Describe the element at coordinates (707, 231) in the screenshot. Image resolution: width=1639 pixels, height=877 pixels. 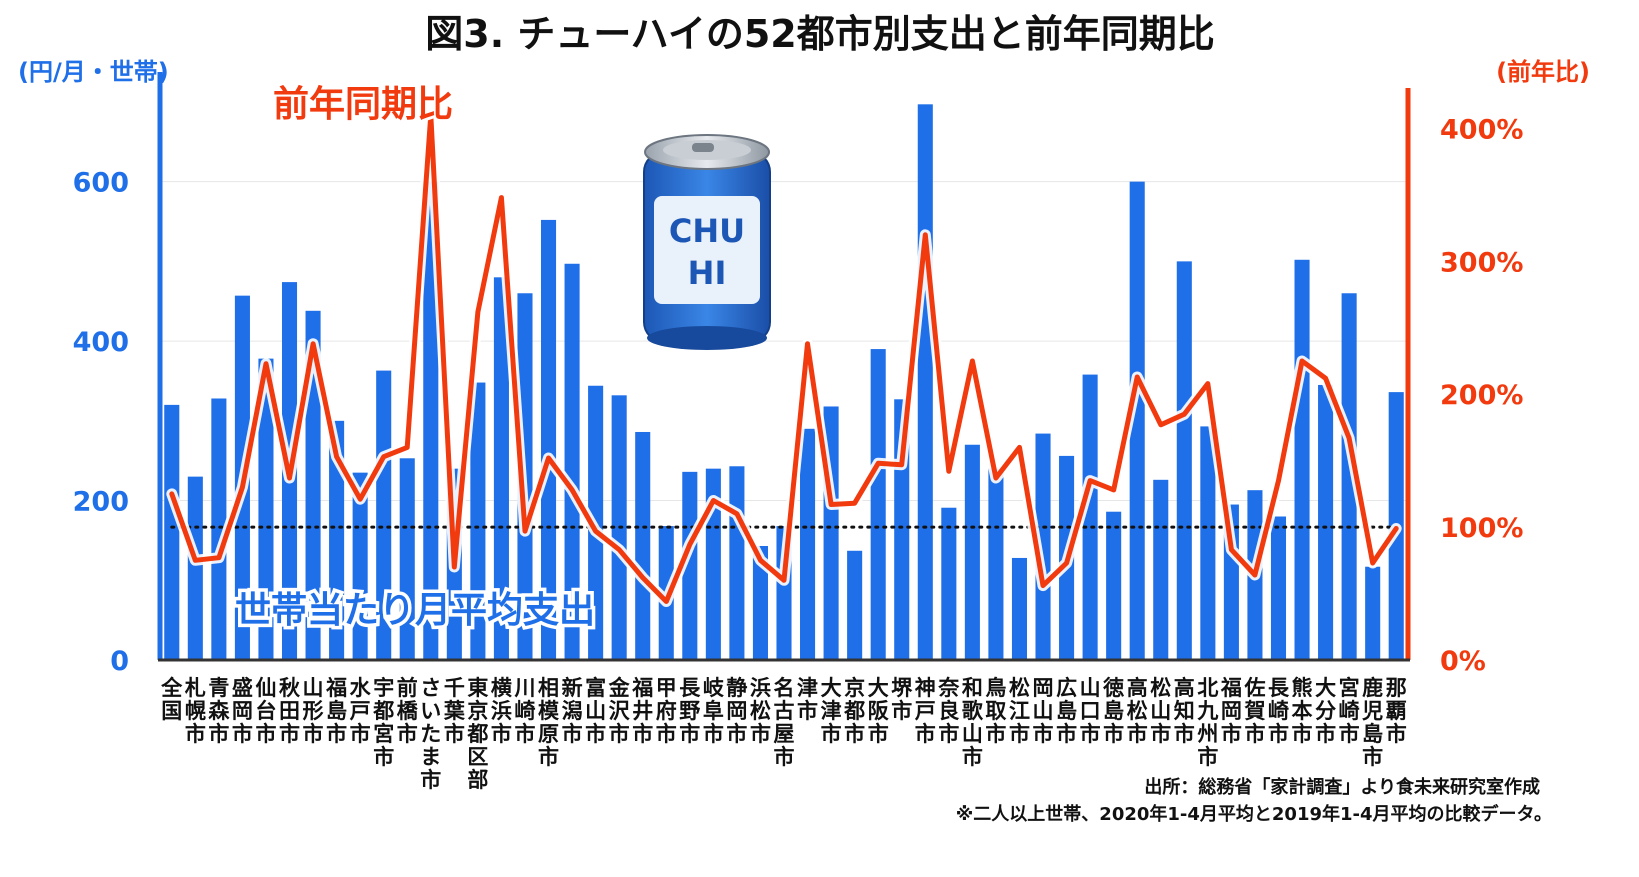
I see `can-text-line-1: CHU` at that location.